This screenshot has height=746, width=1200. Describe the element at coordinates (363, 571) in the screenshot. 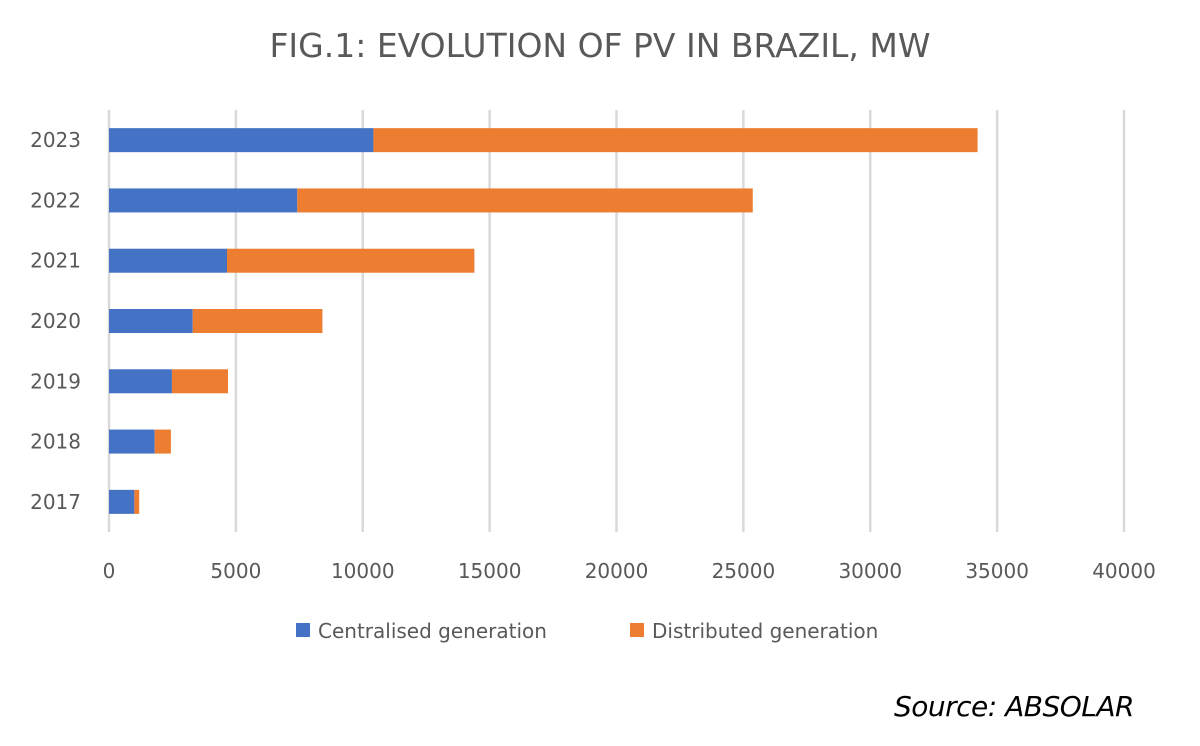

I see `x-tick-label: 10000` at that location.